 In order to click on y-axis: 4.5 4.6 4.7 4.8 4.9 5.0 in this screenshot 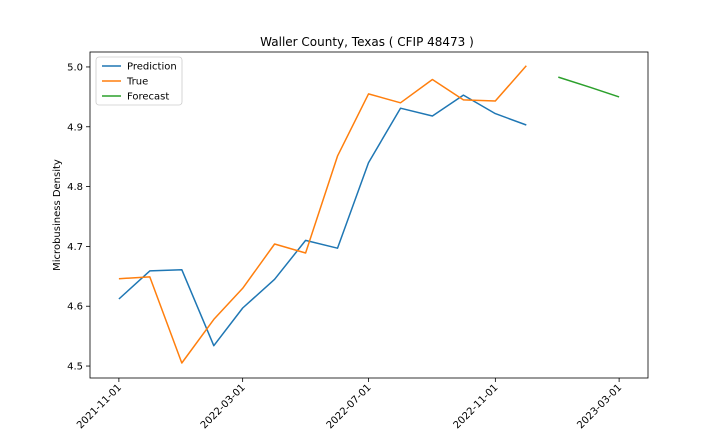, I will do `click(78, 217)`.